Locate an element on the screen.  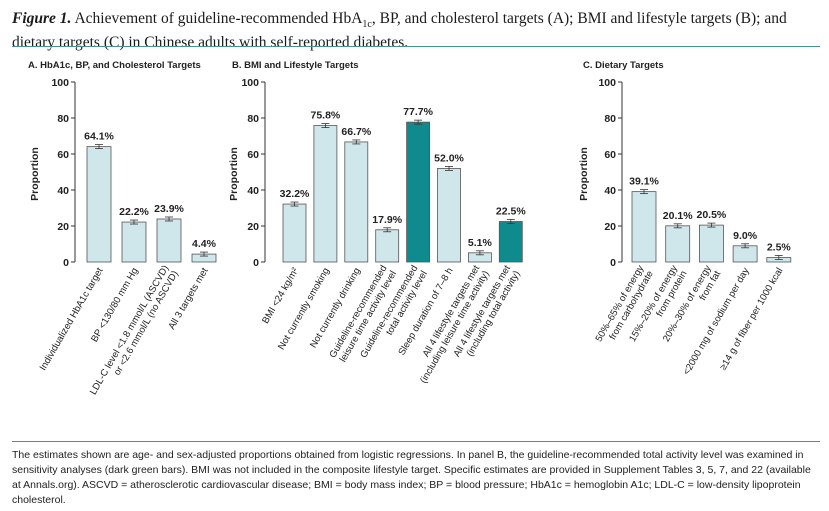
data-label: 23.9% is located at coordinates (169, 209).